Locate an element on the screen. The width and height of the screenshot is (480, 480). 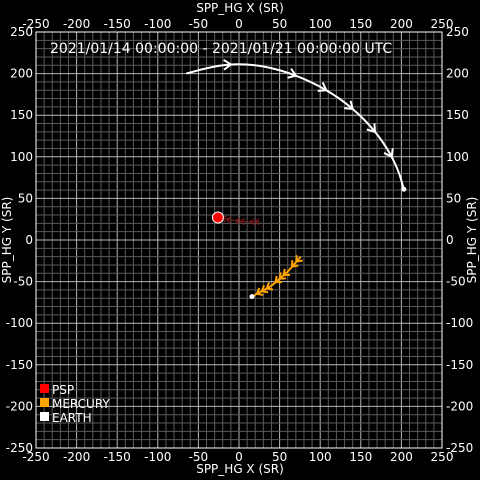
x-tick-label-top: 250 is located at coordinates (442, 24).